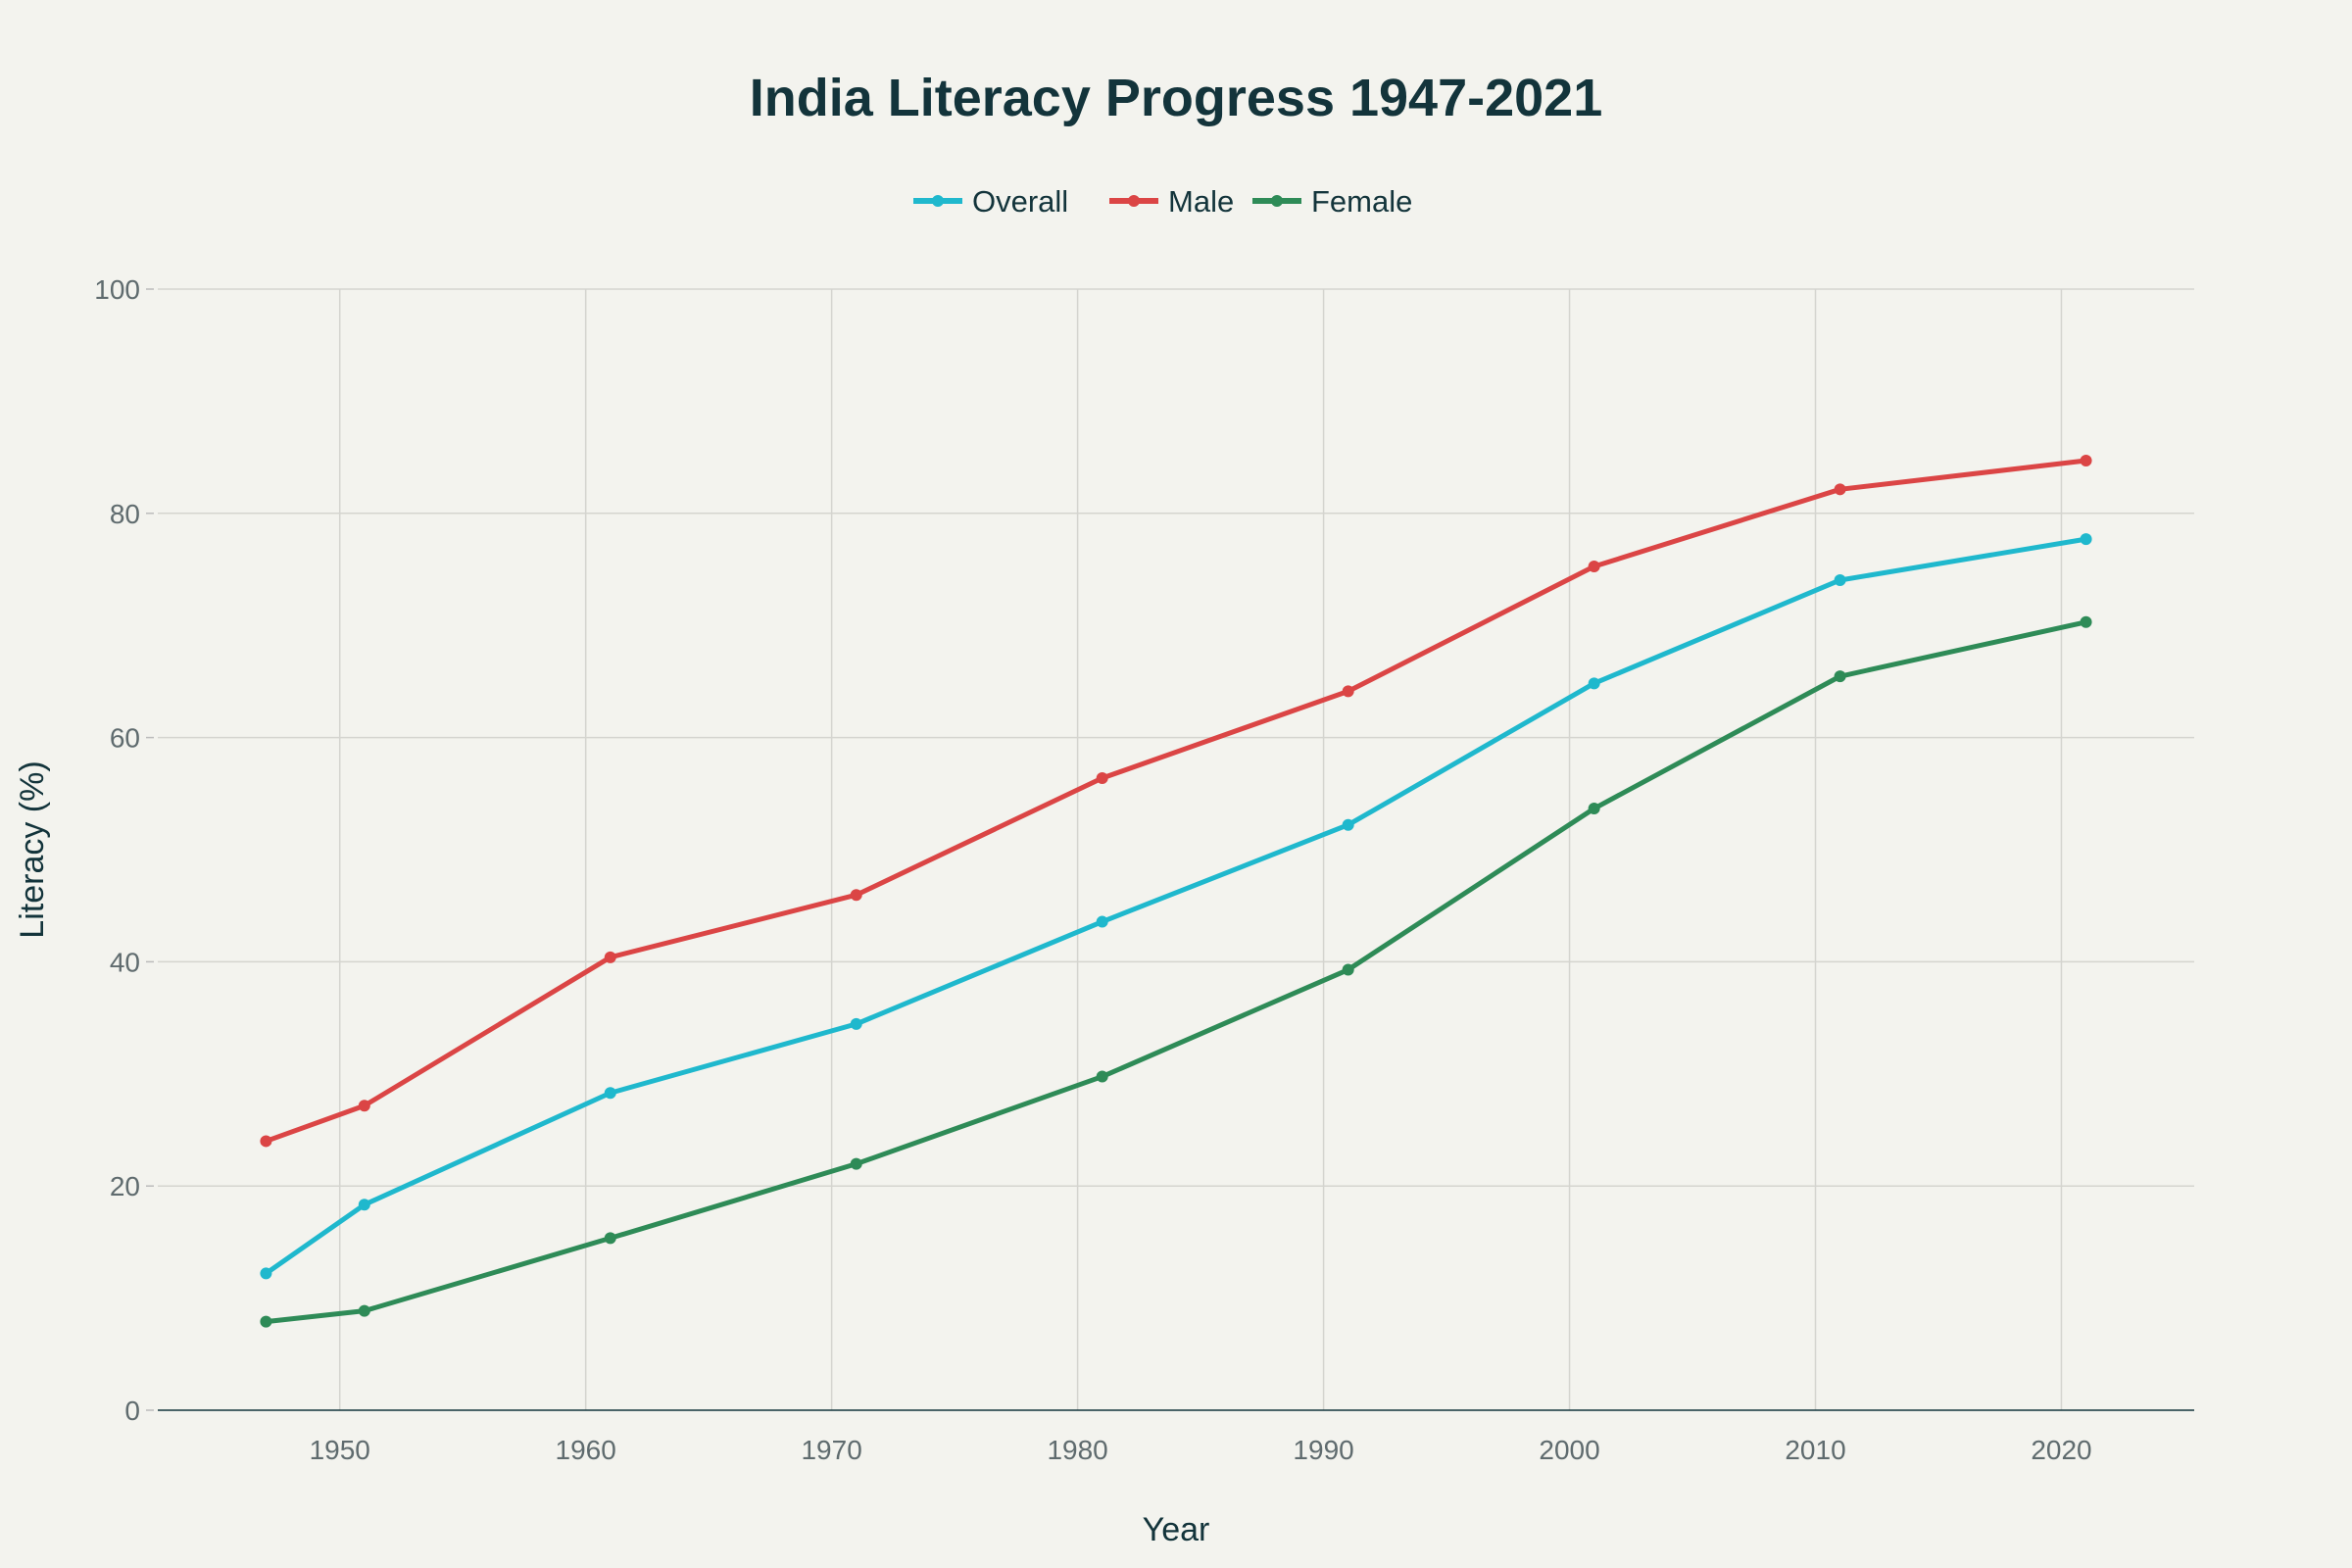 The height and width of the screenshot is (1568, 2352). I want to click on x-tick-label: 1960, so click(586, 1450).